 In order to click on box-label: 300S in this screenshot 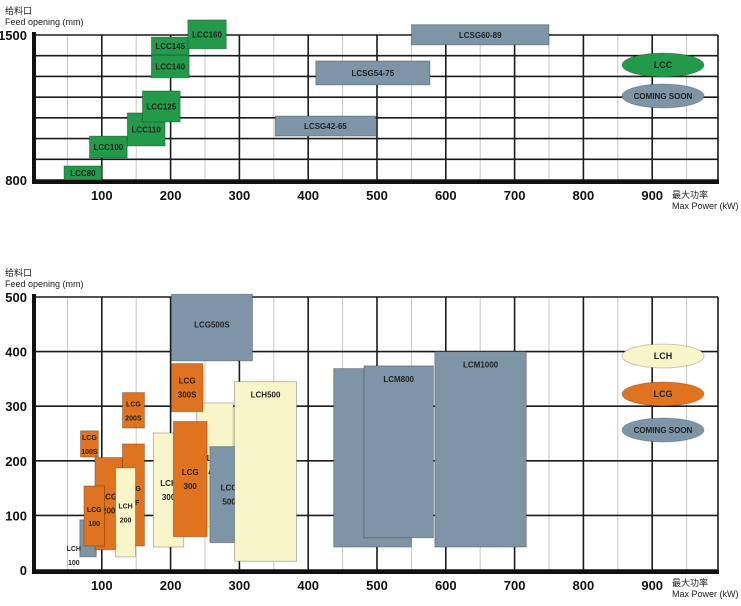, I will do `click(187, 395)`.